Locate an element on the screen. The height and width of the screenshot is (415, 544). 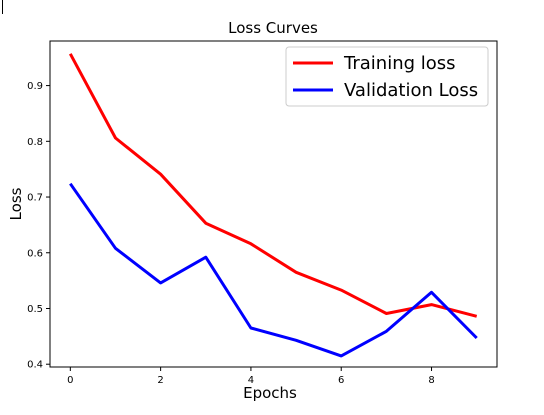
y-axis-label: Loss is located at coordinates (16, 203).